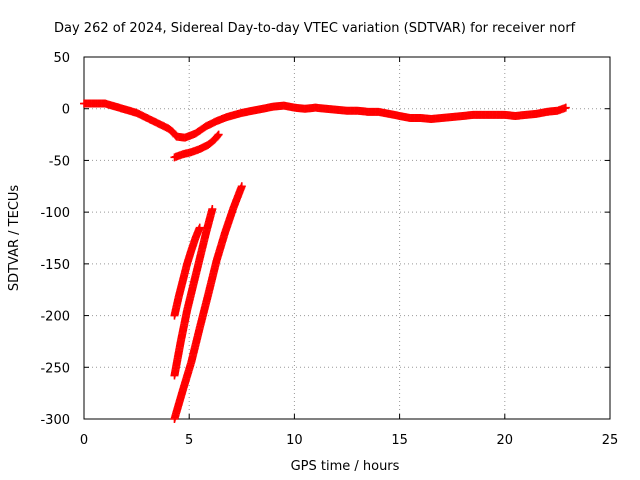 This screenshot has height=480, width=640. Describe the element at coordinates (61, 58) in the screenshot. I see `y-tick-label: 50` at that location.